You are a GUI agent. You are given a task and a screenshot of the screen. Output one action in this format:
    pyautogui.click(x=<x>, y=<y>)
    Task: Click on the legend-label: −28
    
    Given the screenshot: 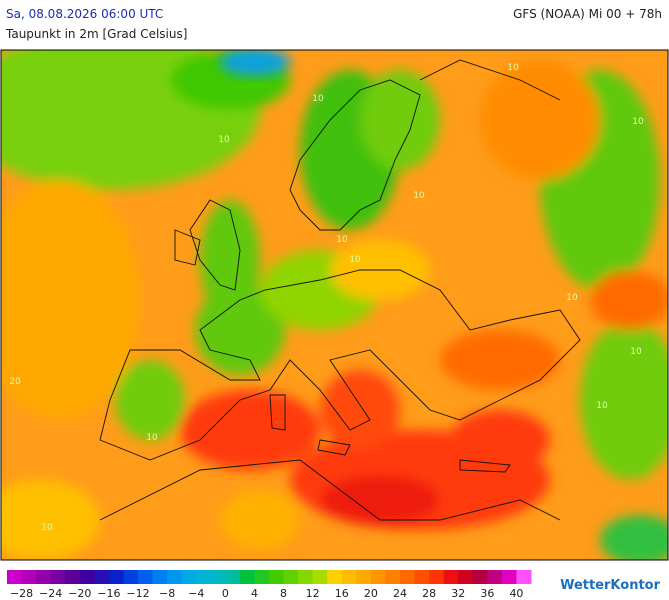 What is the action you would take?
    pyautogui.click(x=21, y=593)
    